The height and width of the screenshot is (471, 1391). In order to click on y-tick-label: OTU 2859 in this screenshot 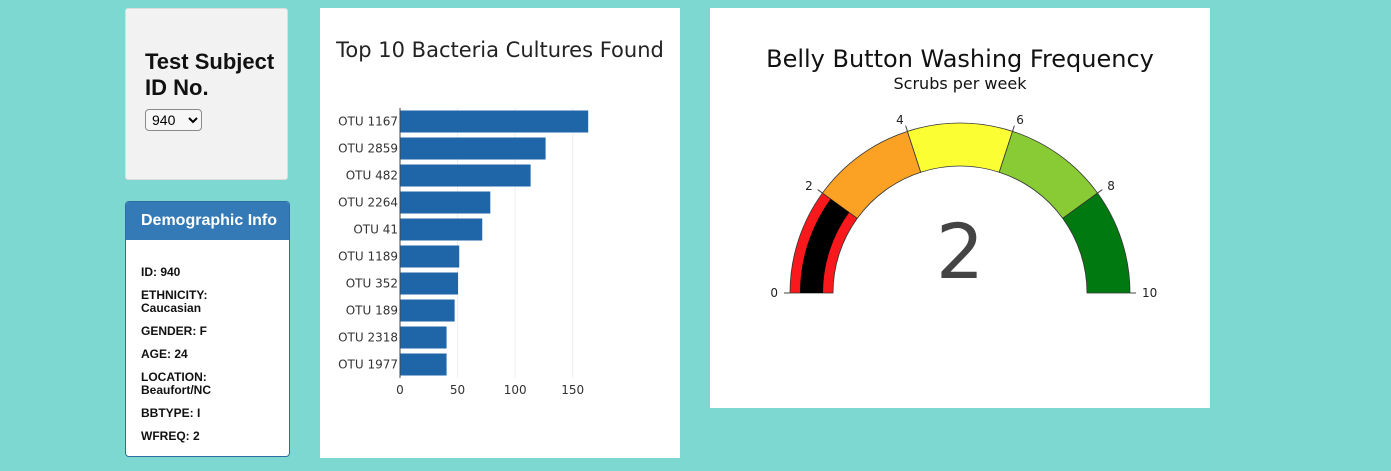, I will do `click(368, 149)`.